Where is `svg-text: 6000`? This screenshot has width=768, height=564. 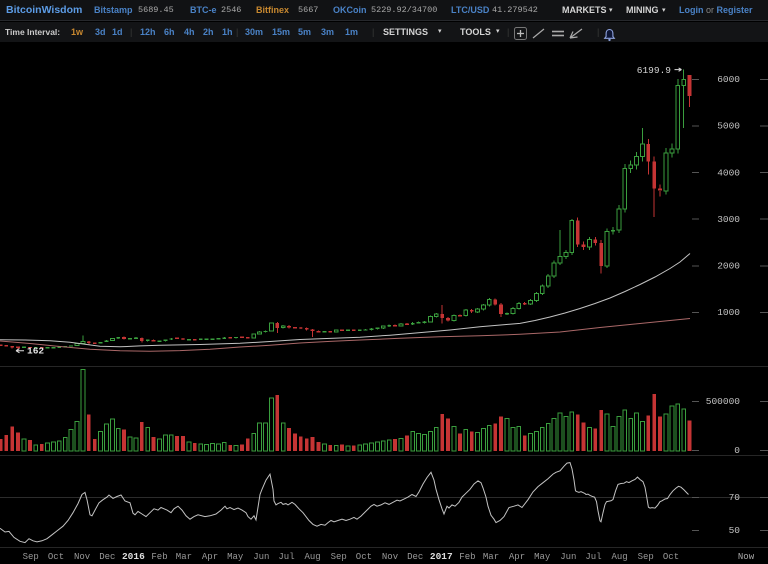 svg-text: 6000 is located at coordinates (728, 79).